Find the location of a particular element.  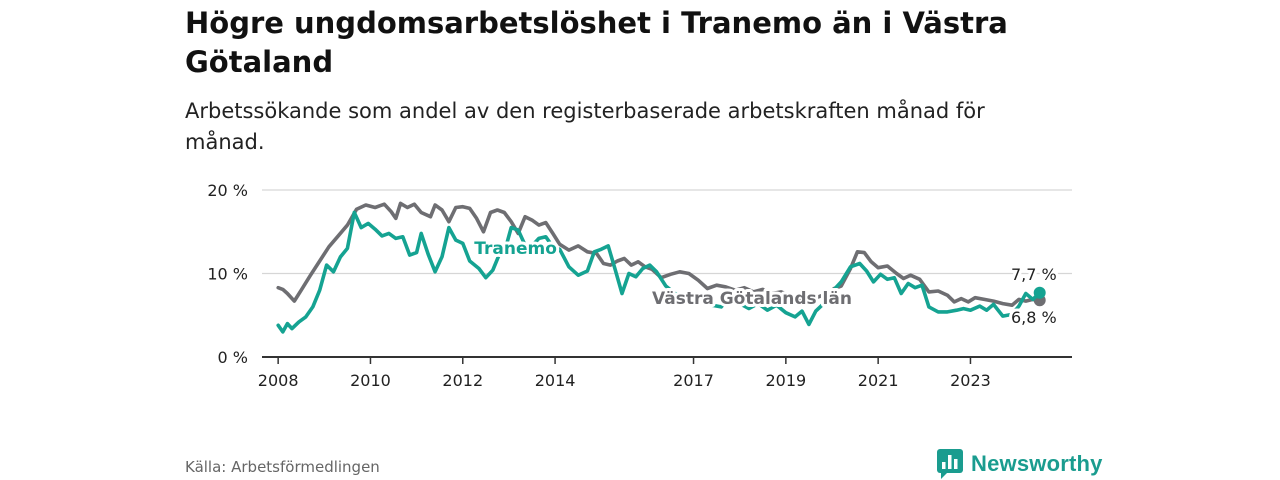

end-value-tranemo: 7,7 %7,7 % is located at coordinates (1034, 274).